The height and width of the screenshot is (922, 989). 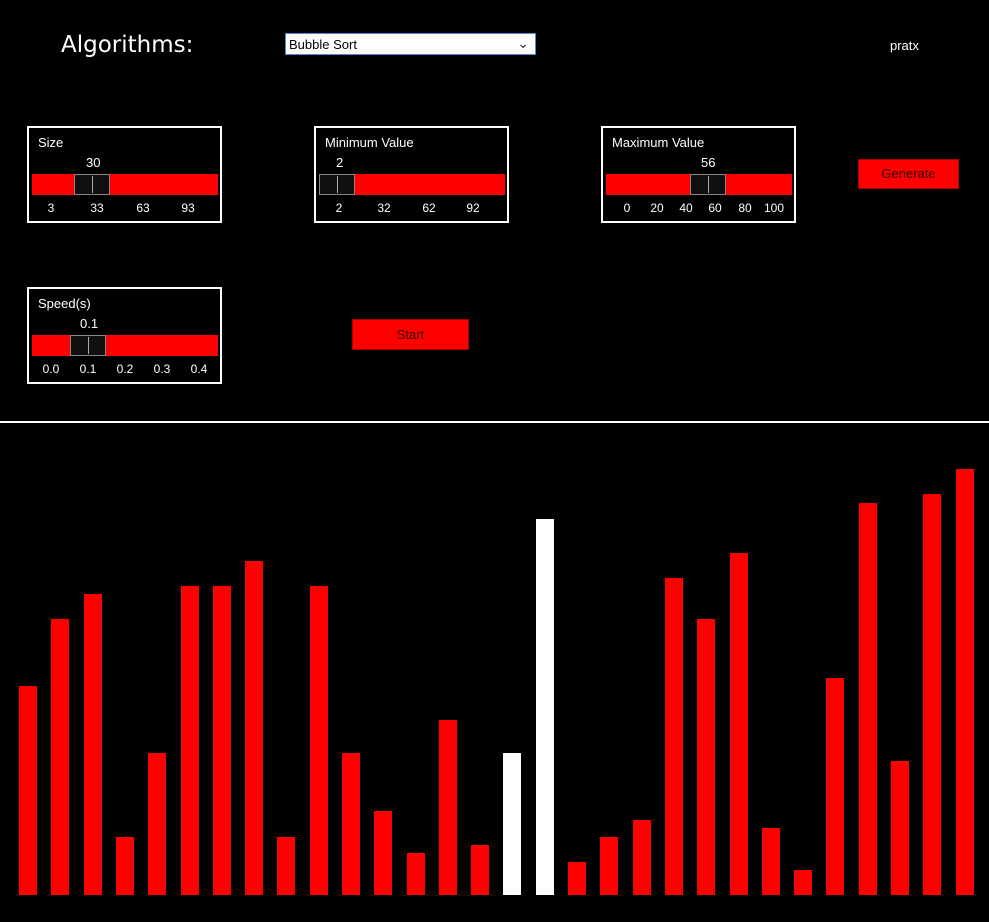 I want to click on speed-tick: 0.0, so click(x=51, y=369).